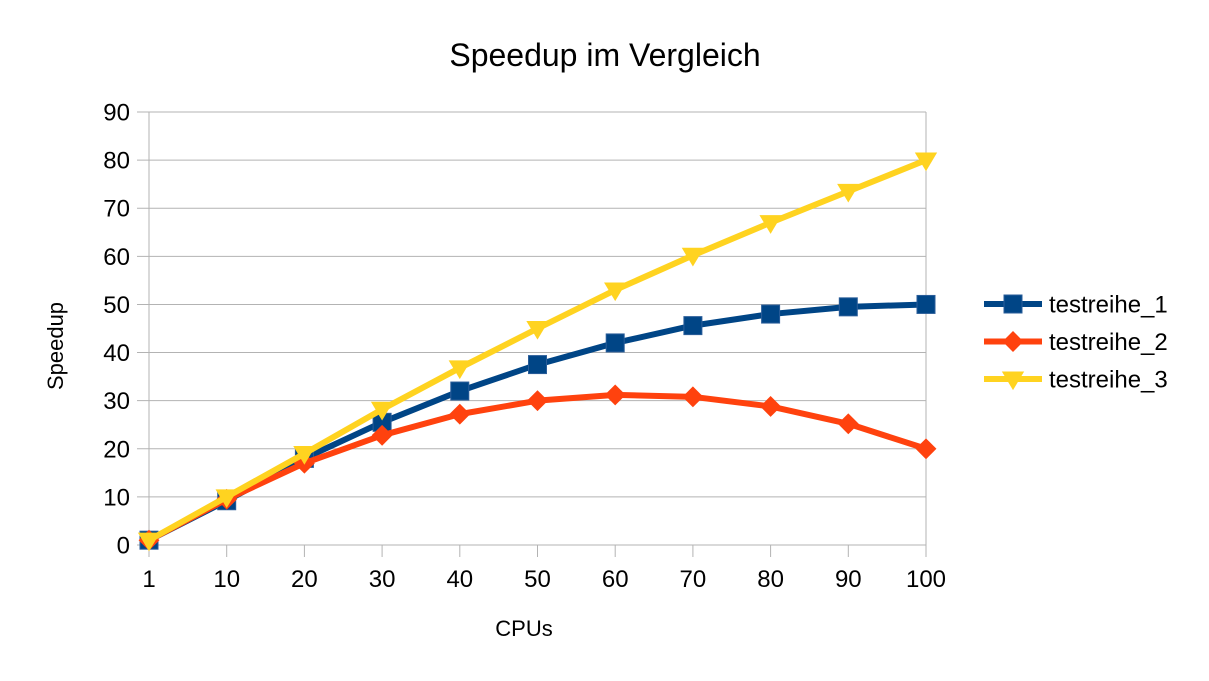 This screenshot has width=1209, height=681. What do you see at coordinates (537, 579) in the screenshot?
I see `x-tick-label: 50` at bounding box center [537, 579].